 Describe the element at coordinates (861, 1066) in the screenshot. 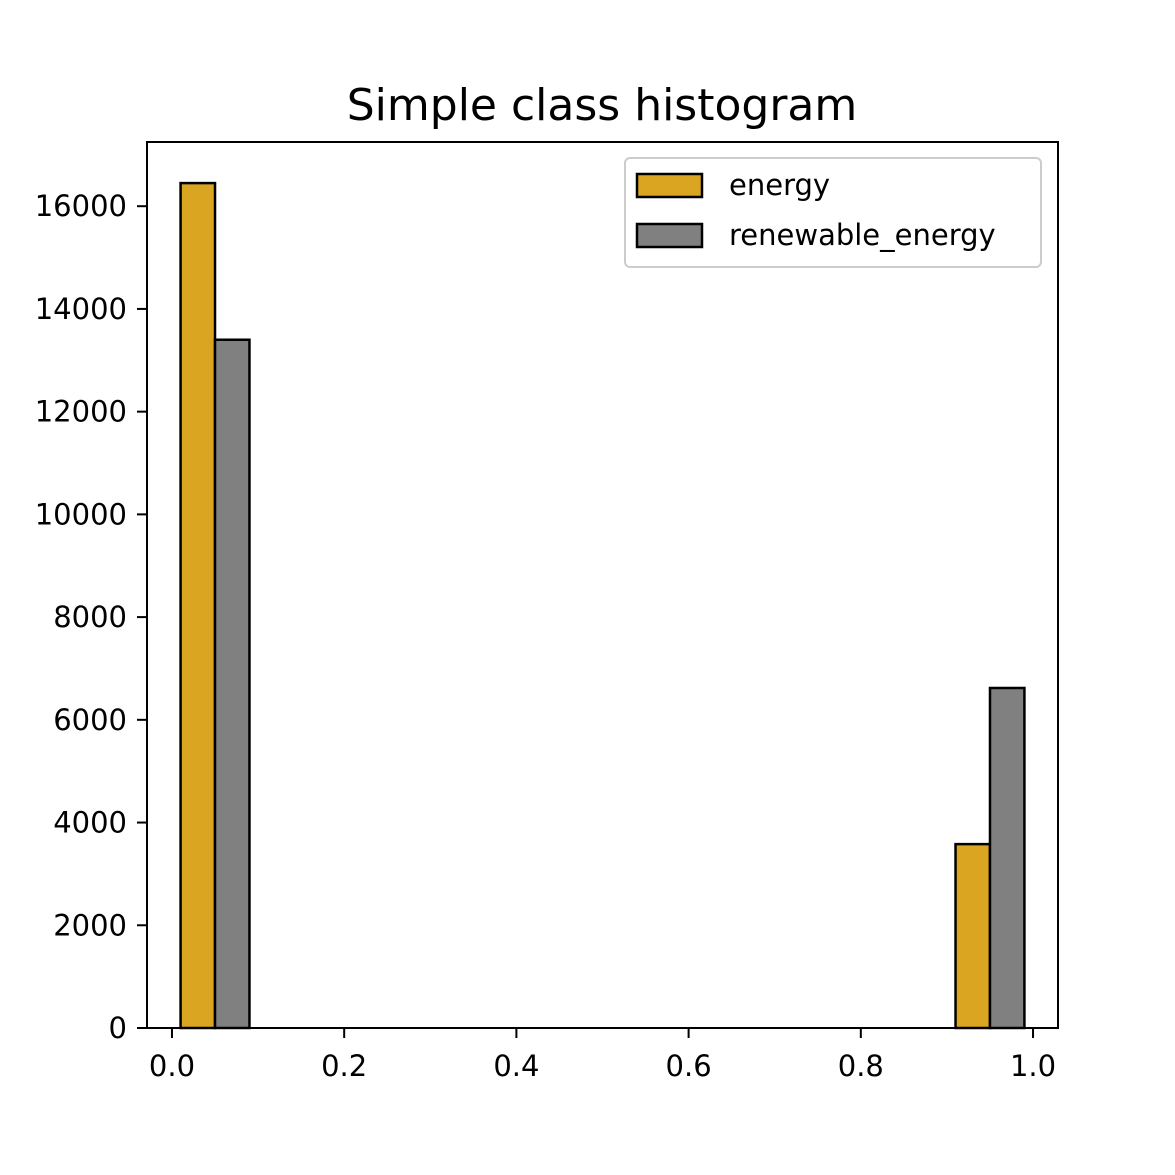

I see `x-tick-label: 0.8` at that location.